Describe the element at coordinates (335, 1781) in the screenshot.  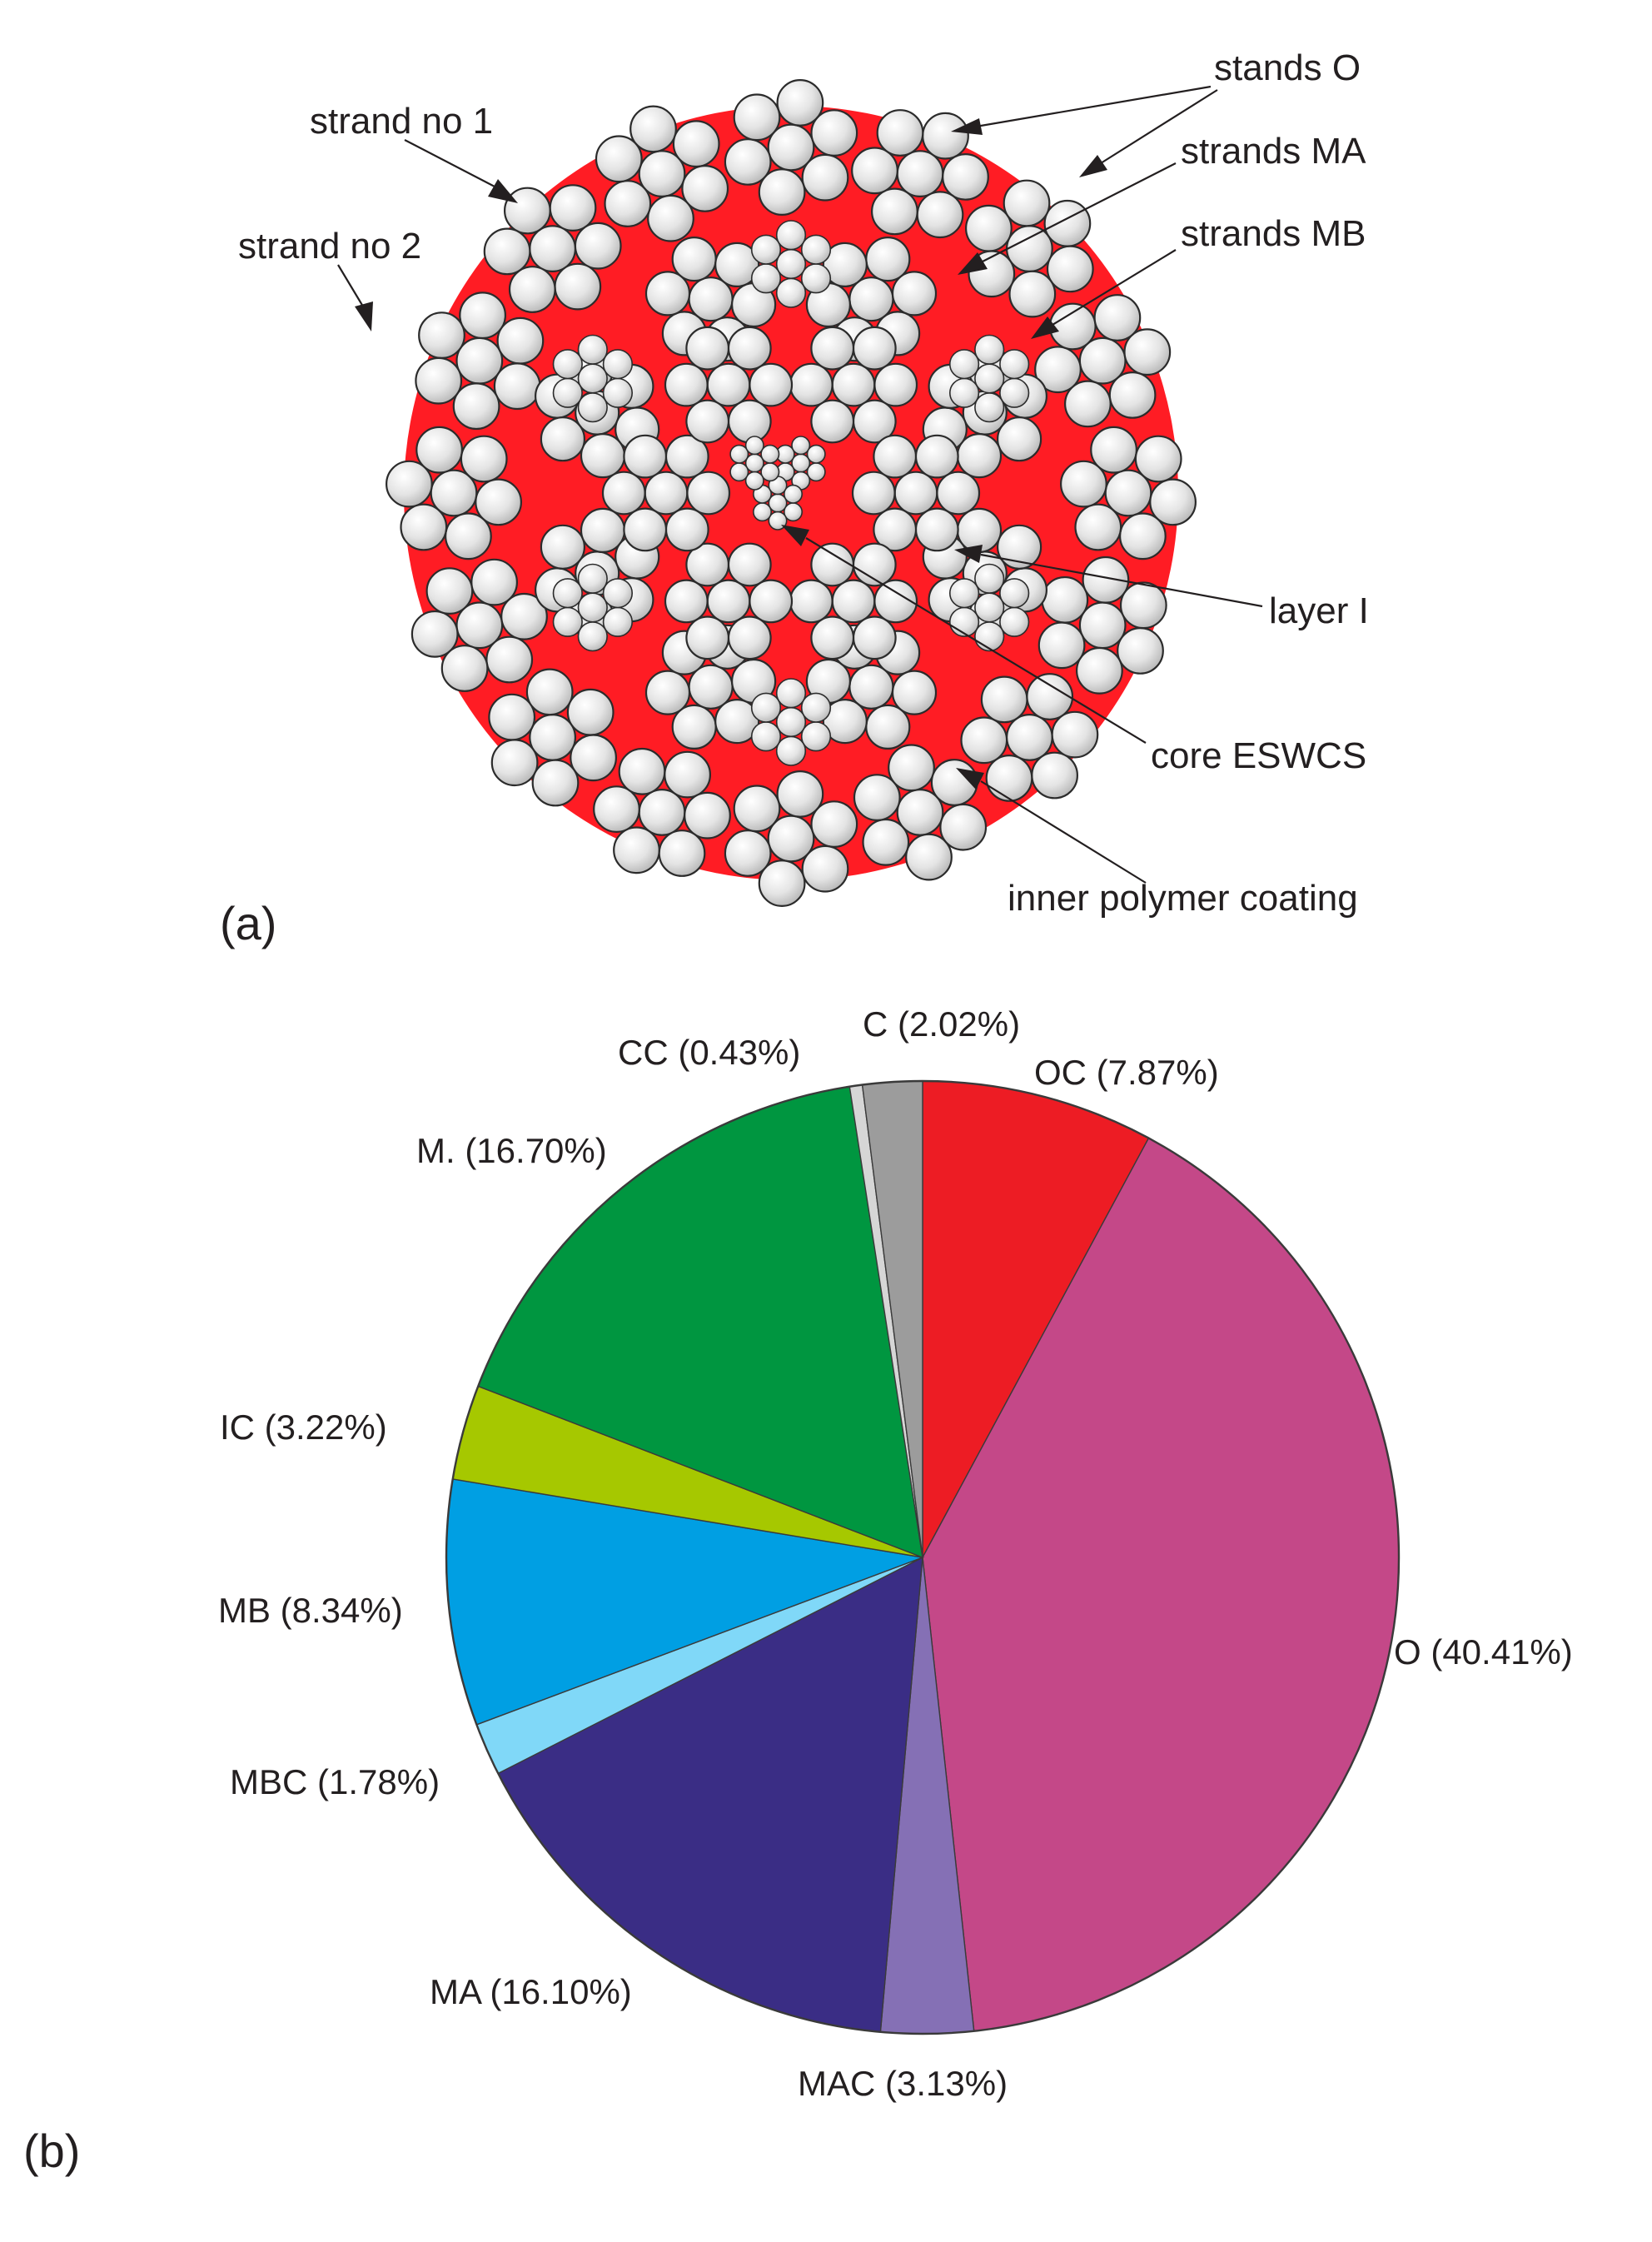
I see `pie-label-mbc: MBC (1.78%)` at that location.